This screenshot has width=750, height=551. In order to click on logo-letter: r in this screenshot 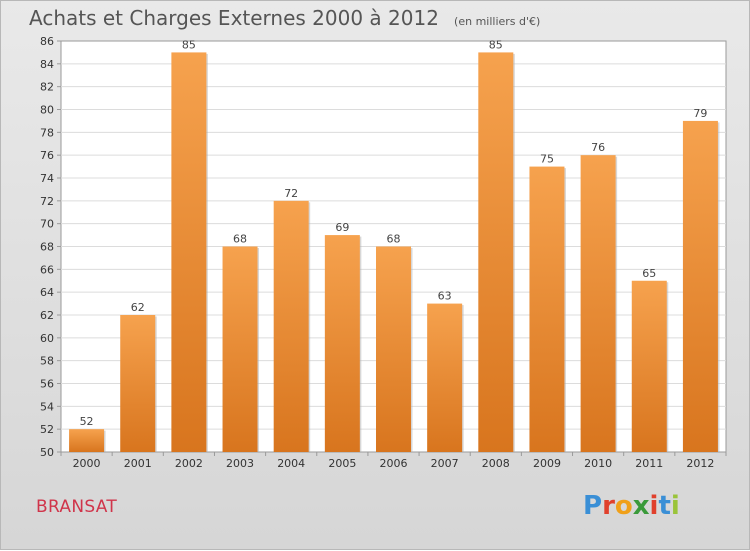, I will do `click(608, 506)`.